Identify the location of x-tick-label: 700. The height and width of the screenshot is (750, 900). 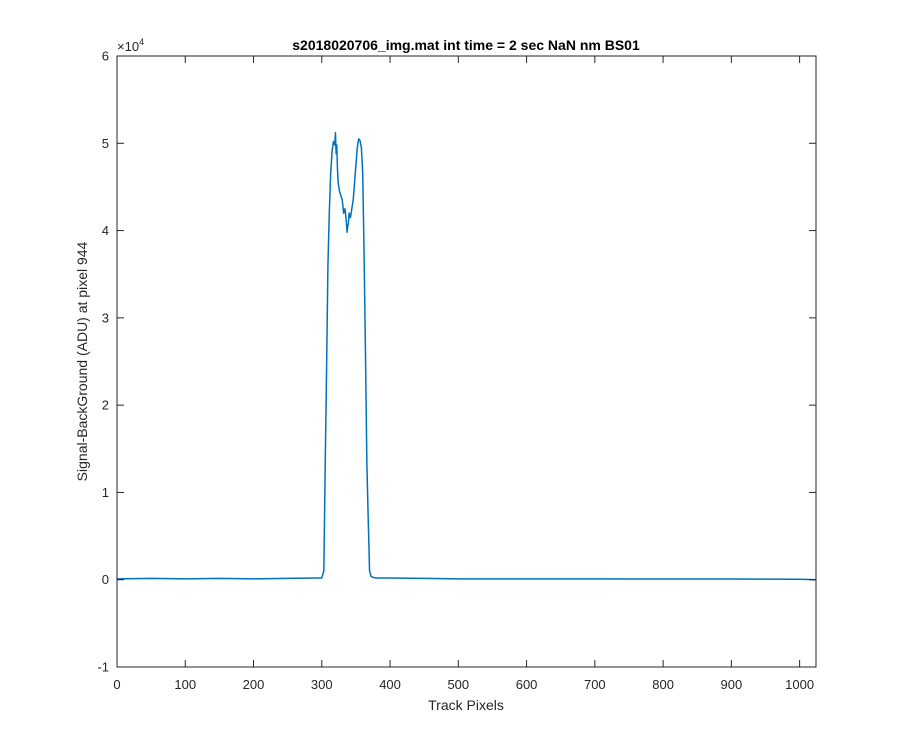
(595, 684).